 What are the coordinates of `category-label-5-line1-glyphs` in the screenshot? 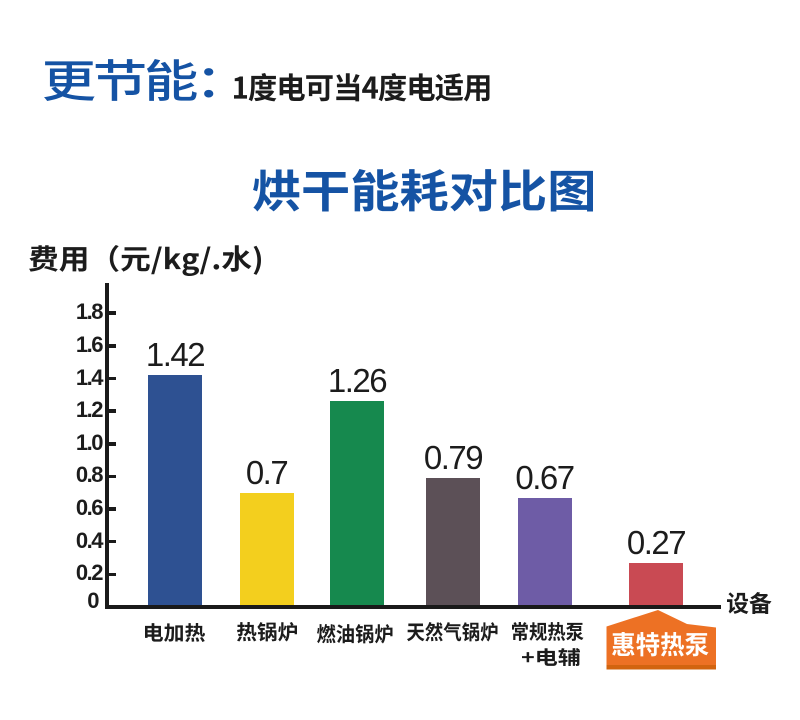 It's located at (548, 631).